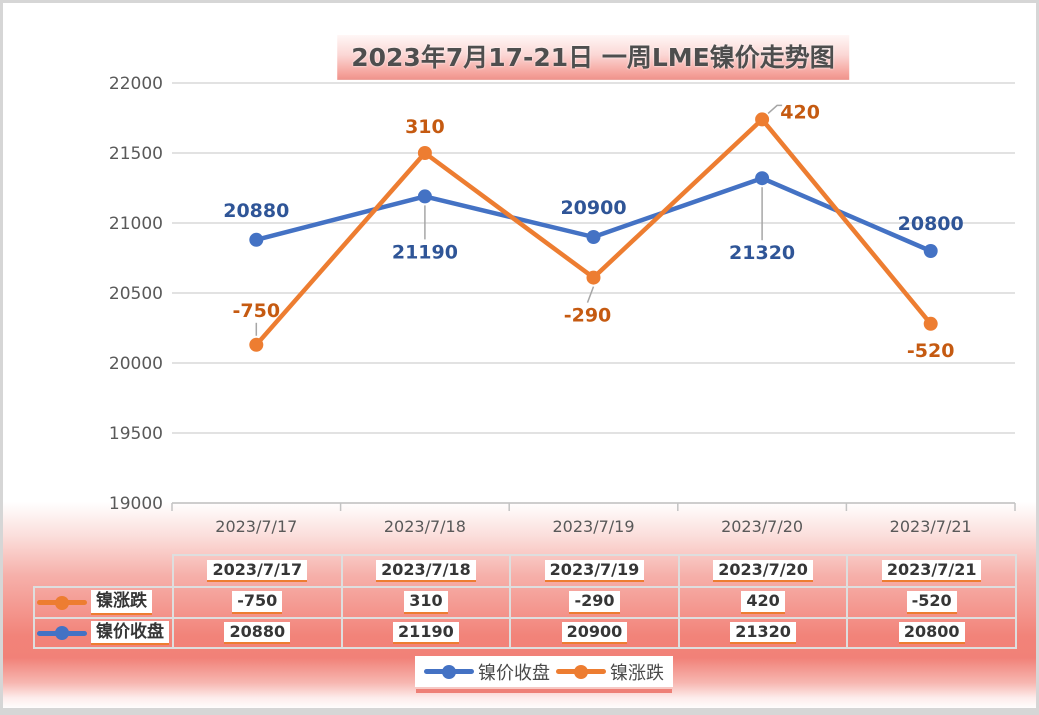 The height and width of the screenshot is (715, 1039). I want to click on value-chip: 20880, so click(257, 633).